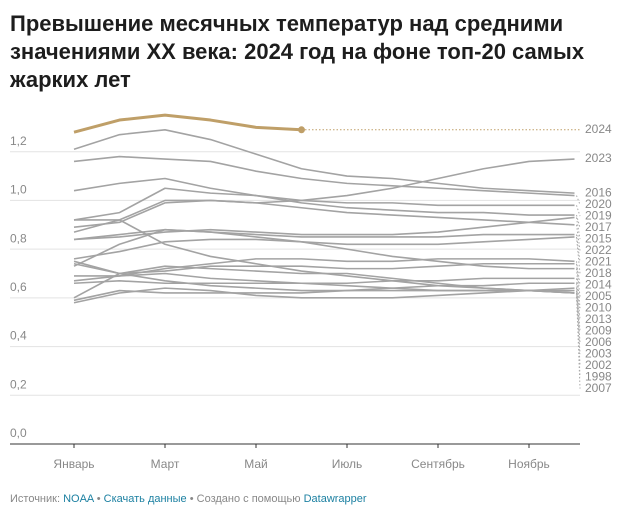 The height and width of the screenshot is (520, 635). I want to click on y-tick-label: 0,6, so click(18, 287).